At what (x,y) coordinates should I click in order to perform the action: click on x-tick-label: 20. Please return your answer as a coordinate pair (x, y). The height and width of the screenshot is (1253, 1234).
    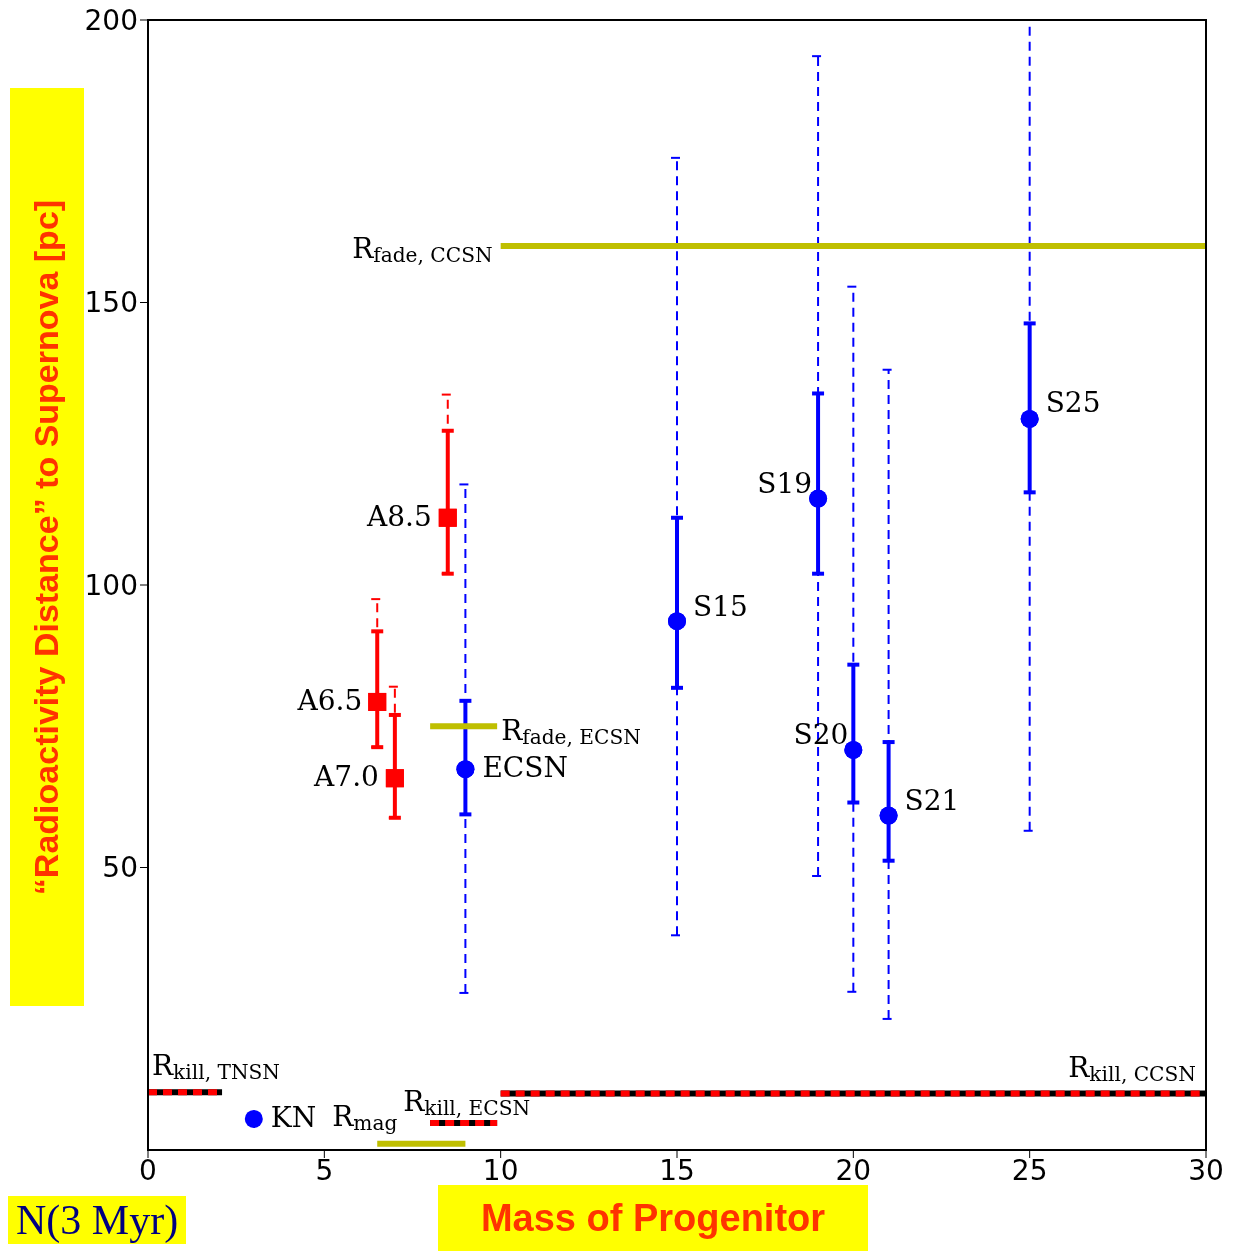
    Looking at the image, I should click on (853, 1170).